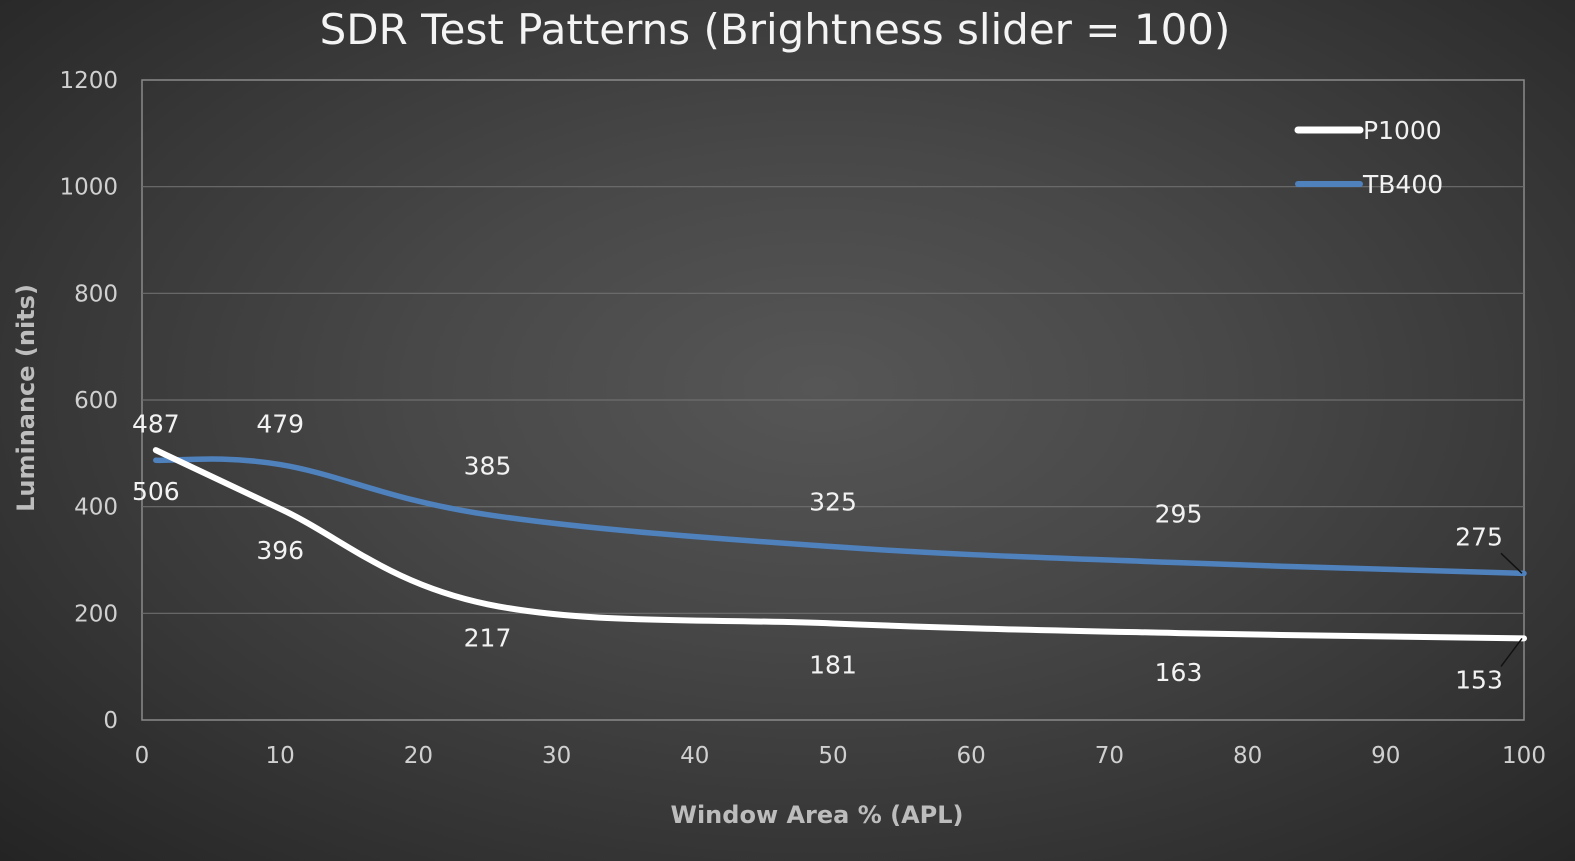  What do you see at coordinates (156, 423) in the screenshot?
I see `data-label-tb400: 487` at bounding box center [156, 423].